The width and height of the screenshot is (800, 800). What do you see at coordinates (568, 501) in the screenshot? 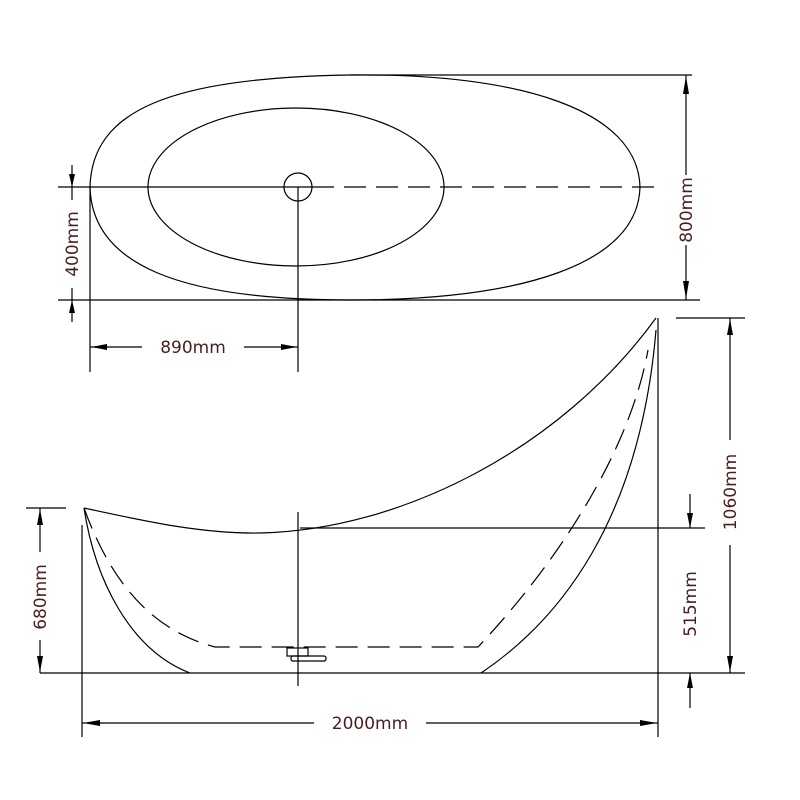
I see `tub-outer-right-wall` at bounding box center [568, 501].